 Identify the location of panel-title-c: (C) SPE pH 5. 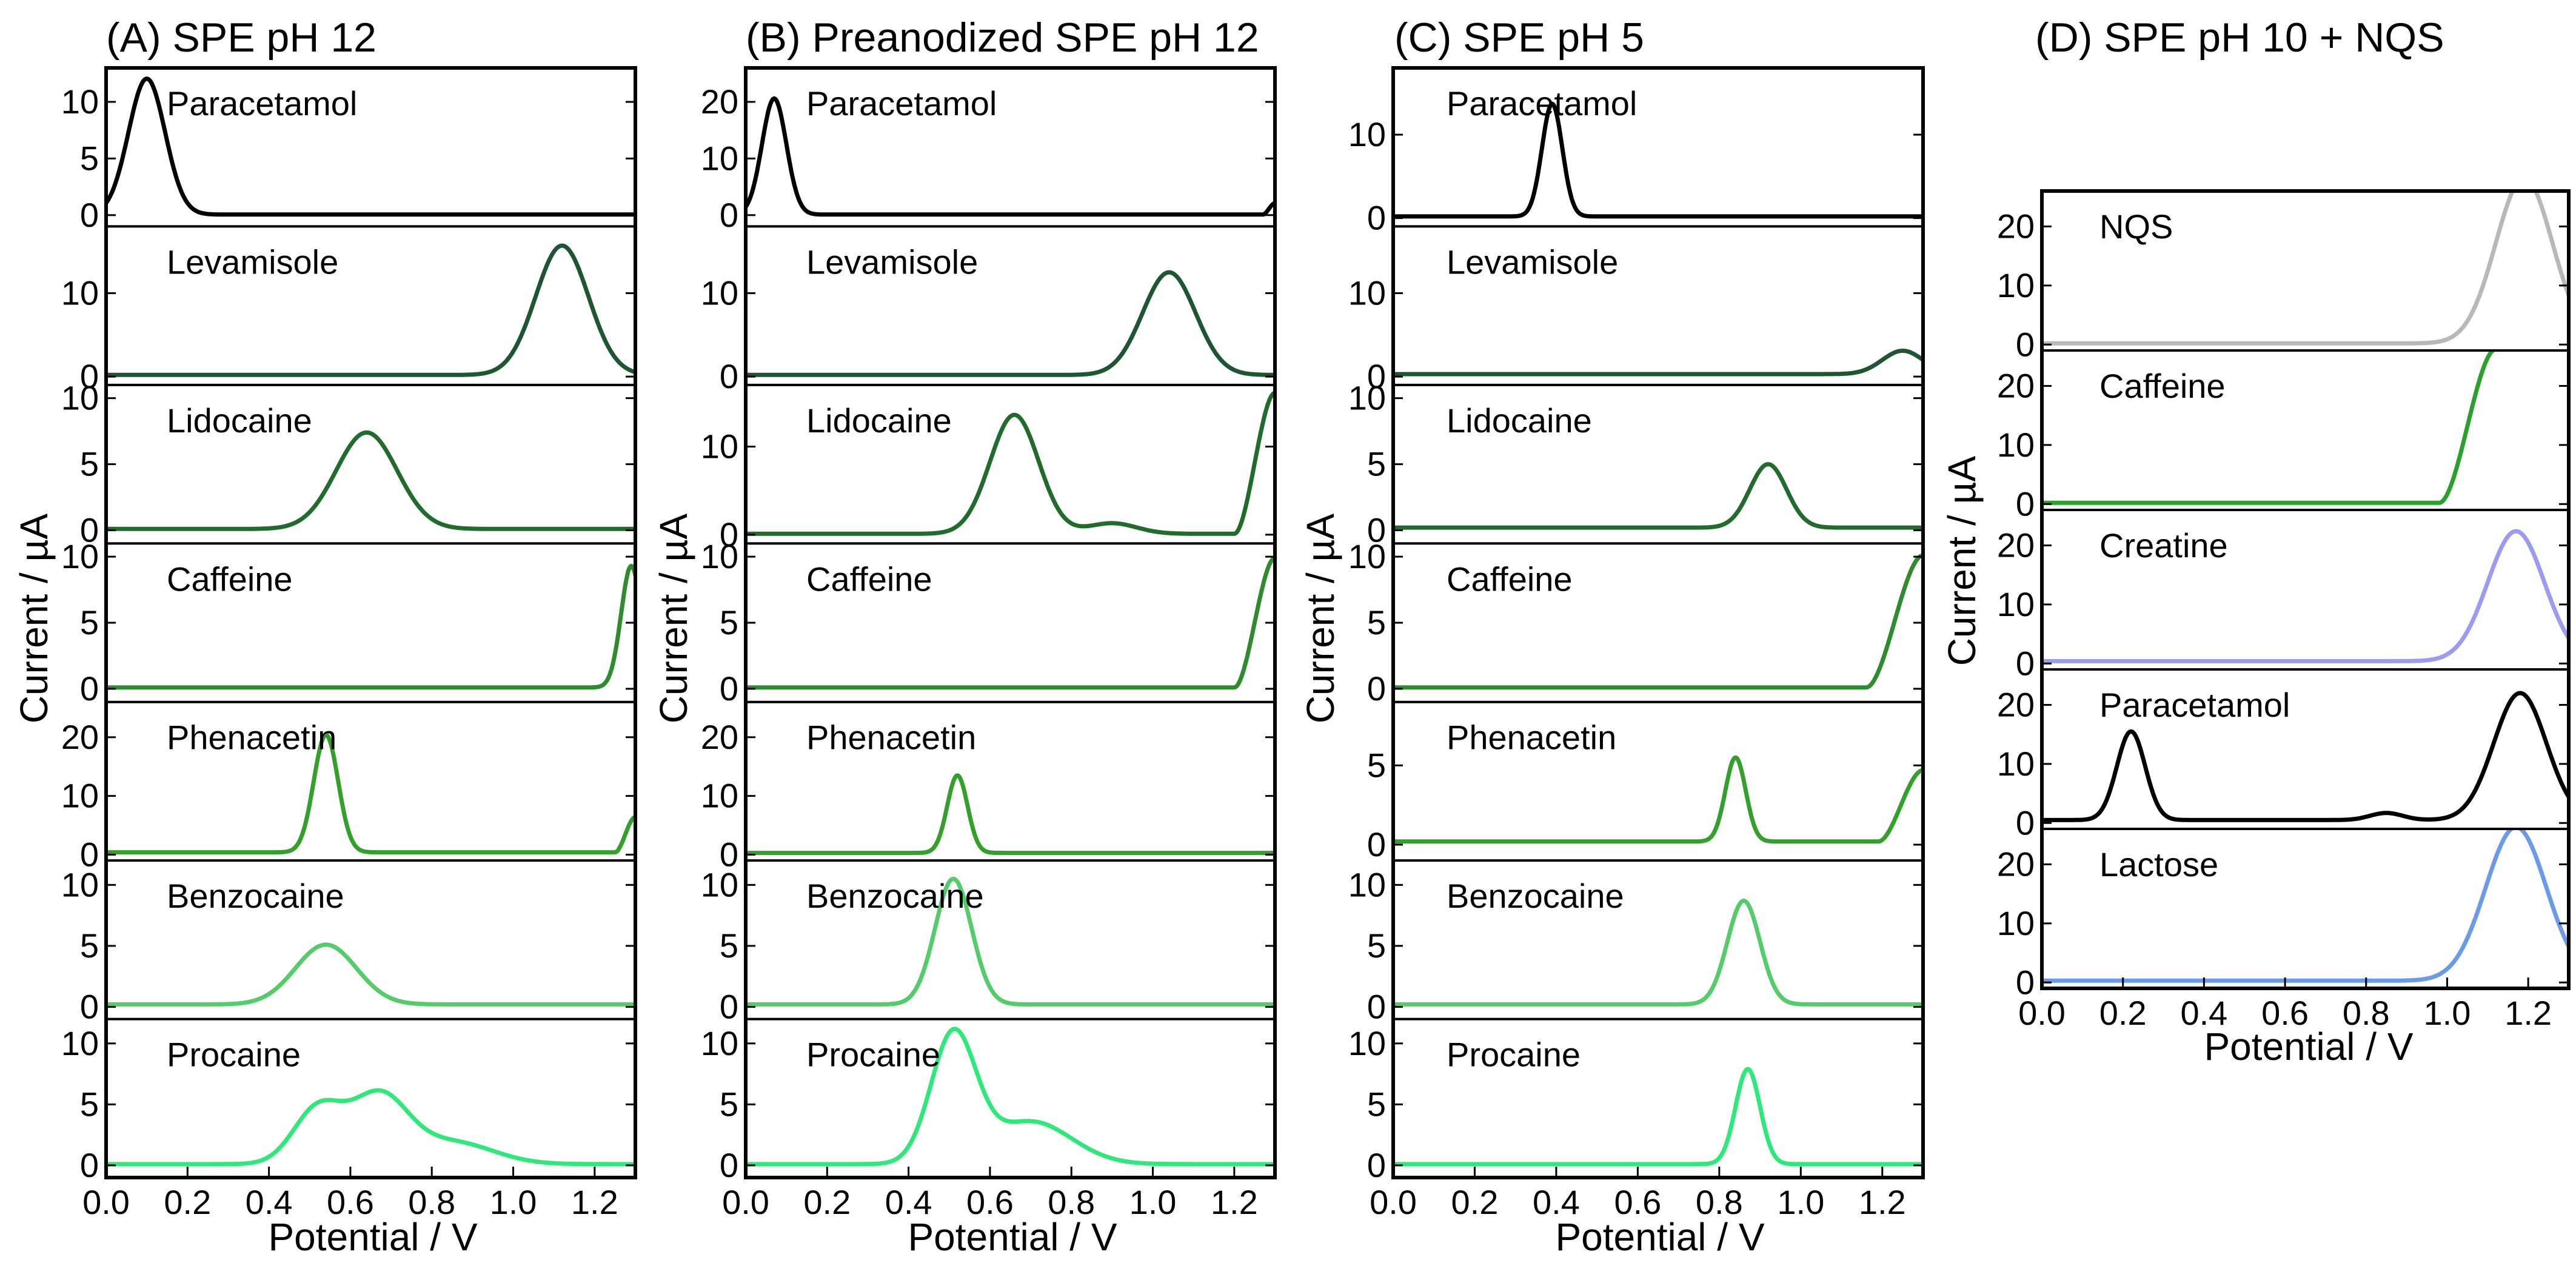
(1519, 38).